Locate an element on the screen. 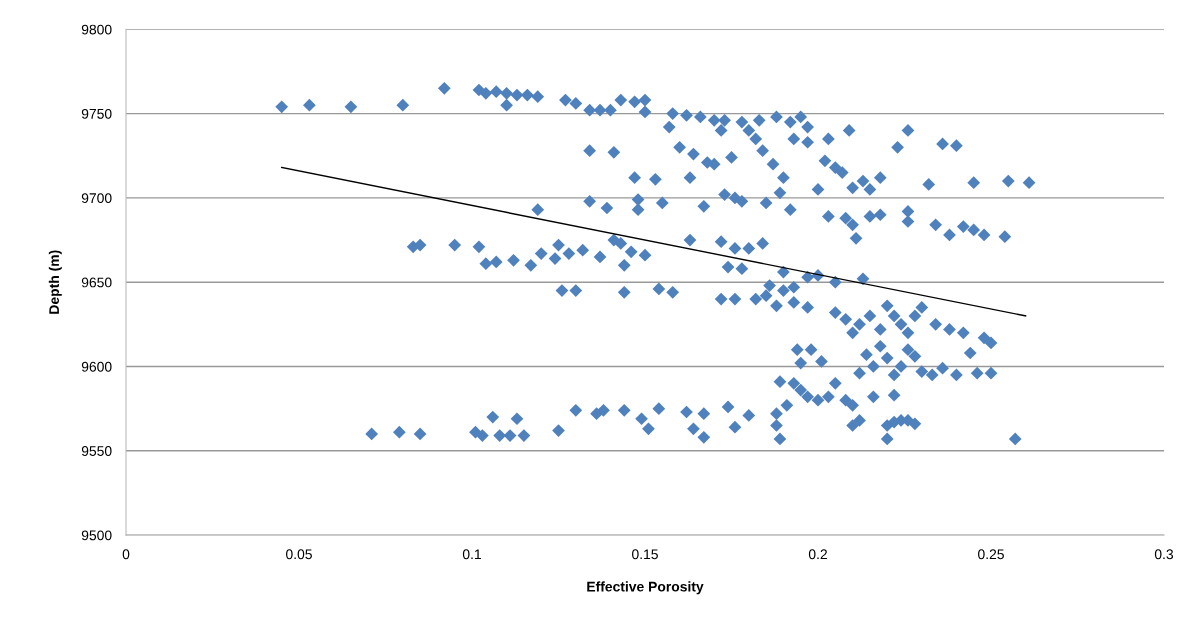  y-tick-label: 9500 is located at coordinates (96, 535).